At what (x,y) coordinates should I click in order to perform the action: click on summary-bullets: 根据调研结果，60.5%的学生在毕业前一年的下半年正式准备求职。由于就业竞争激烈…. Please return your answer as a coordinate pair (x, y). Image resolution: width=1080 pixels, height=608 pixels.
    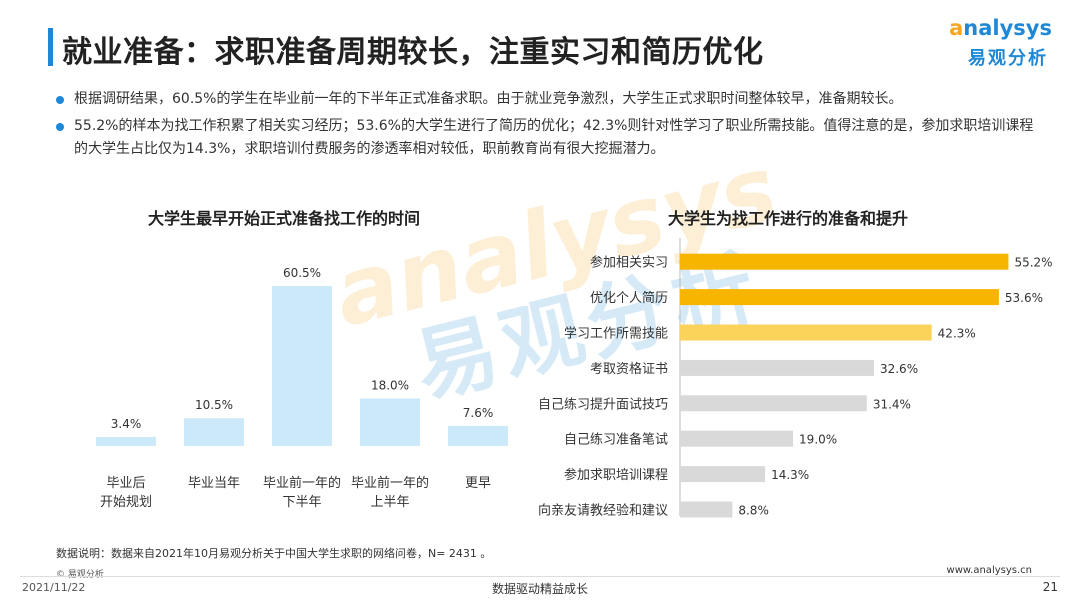
    Looking at the image, I should click on (551, 126).